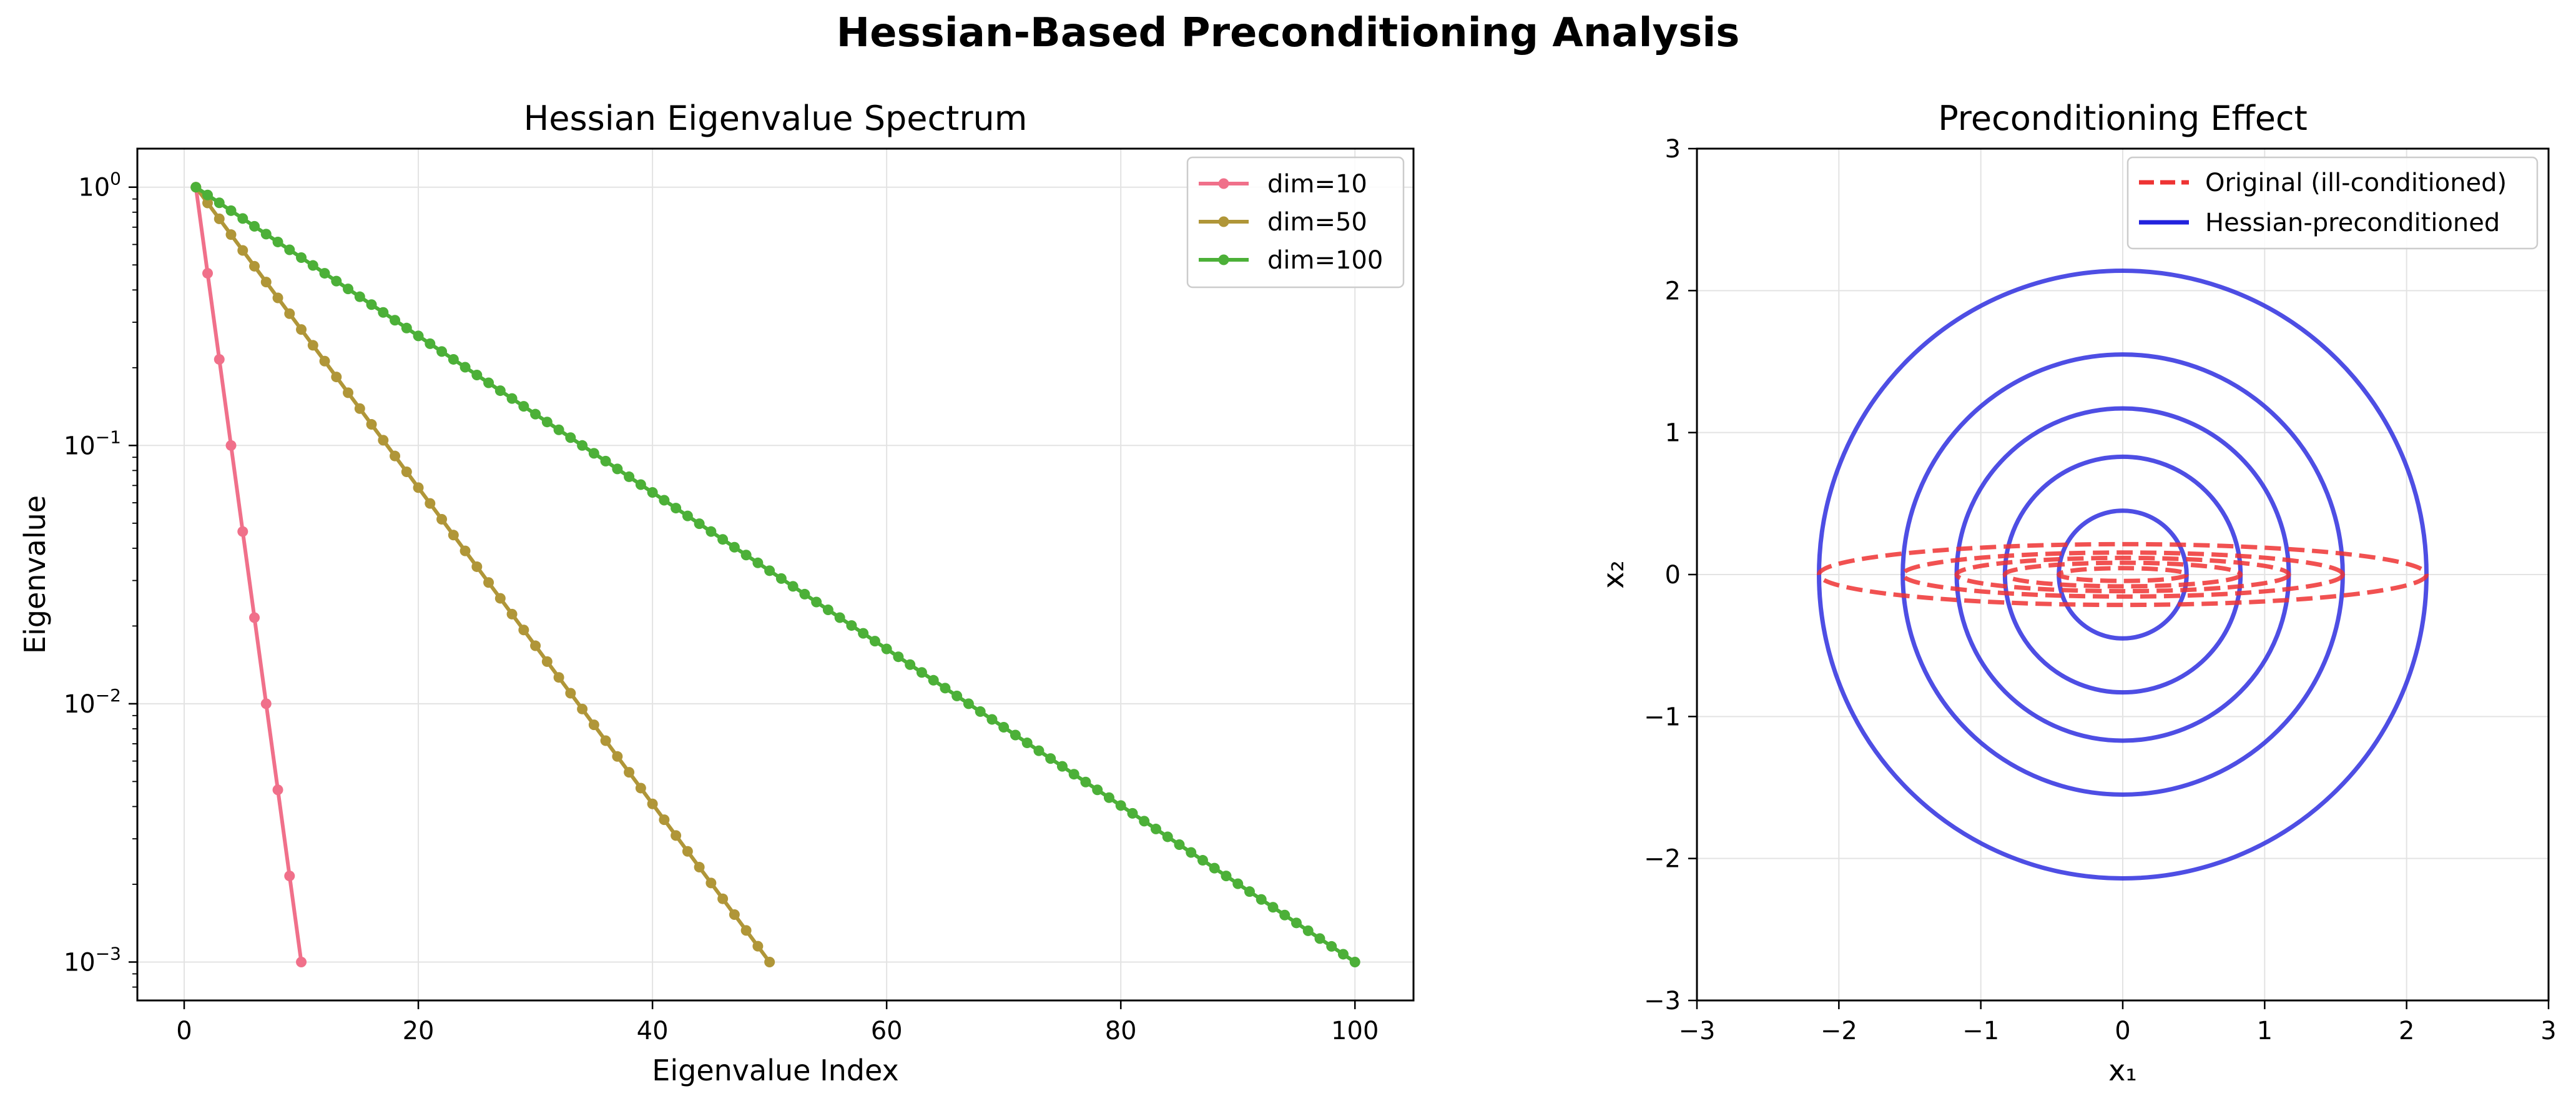 This screenshot has width=2576, height=1106. I want to click on legend-label: dim=100, so click(1325, 260).